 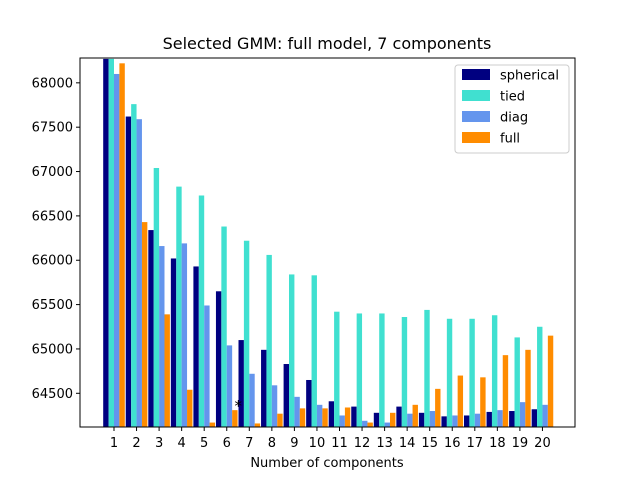 What do you see at coordinates (227, 443) in the screenshot?
I see `x-tick-label: 6` at bounding box center [227, 443].